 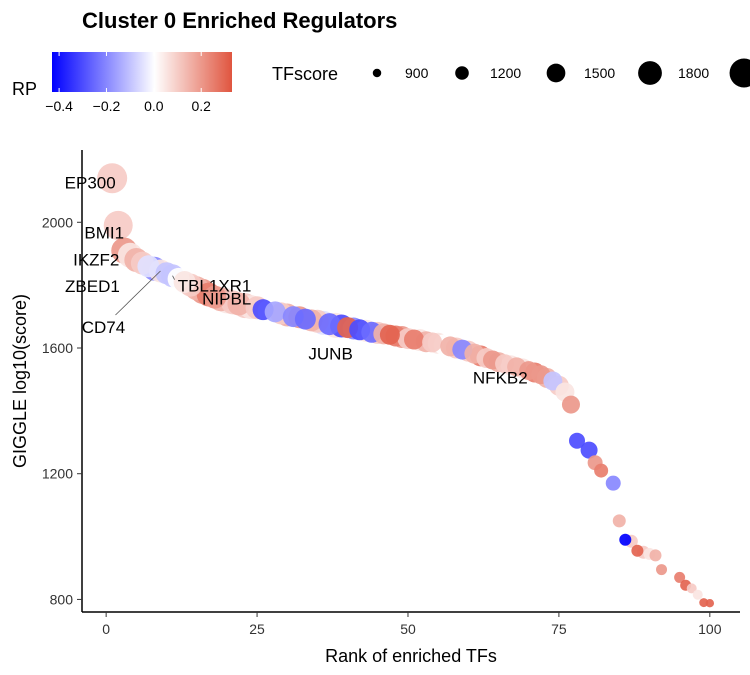 What do you see at coordinates (500, 378) in the screenshot?
I see `point-label: NFKB2` at bounding box center [500, 378].